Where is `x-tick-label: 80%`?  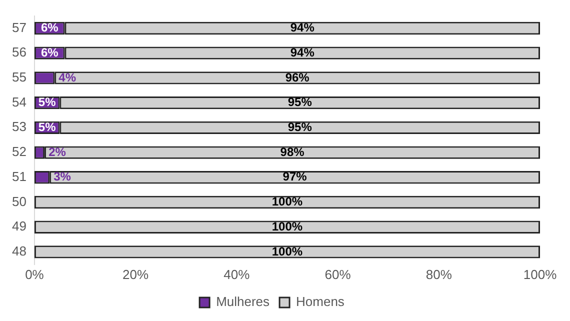
x-tick-label: 80% is located at coordinates (439, 274).